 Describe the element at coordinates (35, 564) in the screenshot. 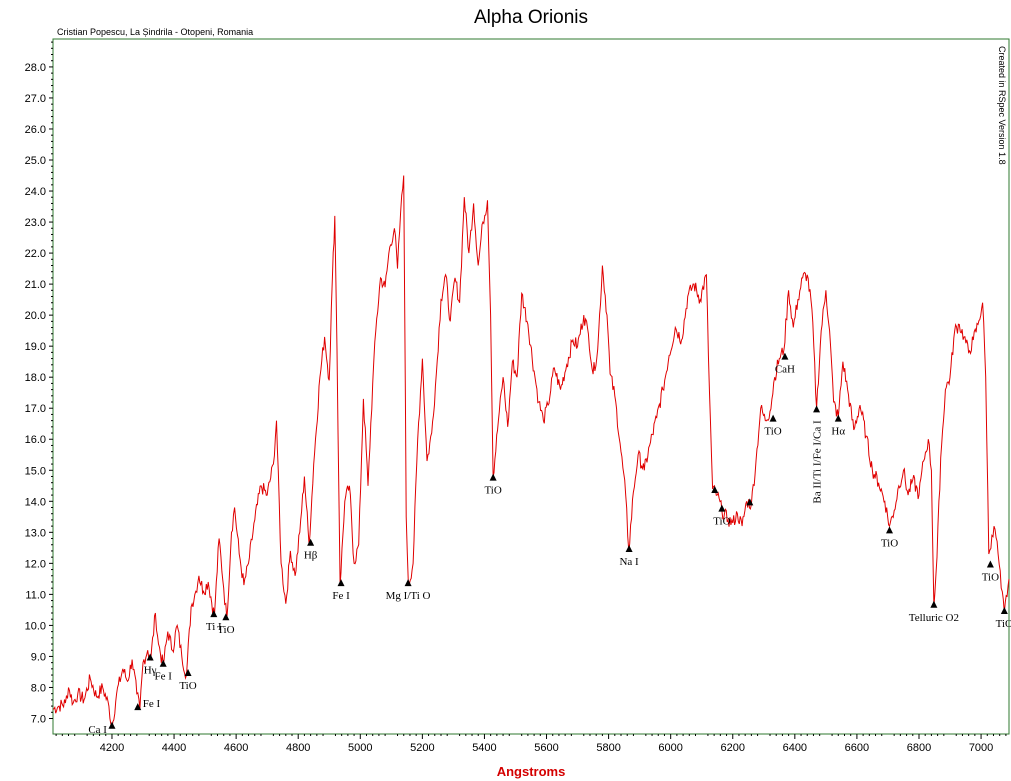

I see `y-tick-label: 12.0` at that location.